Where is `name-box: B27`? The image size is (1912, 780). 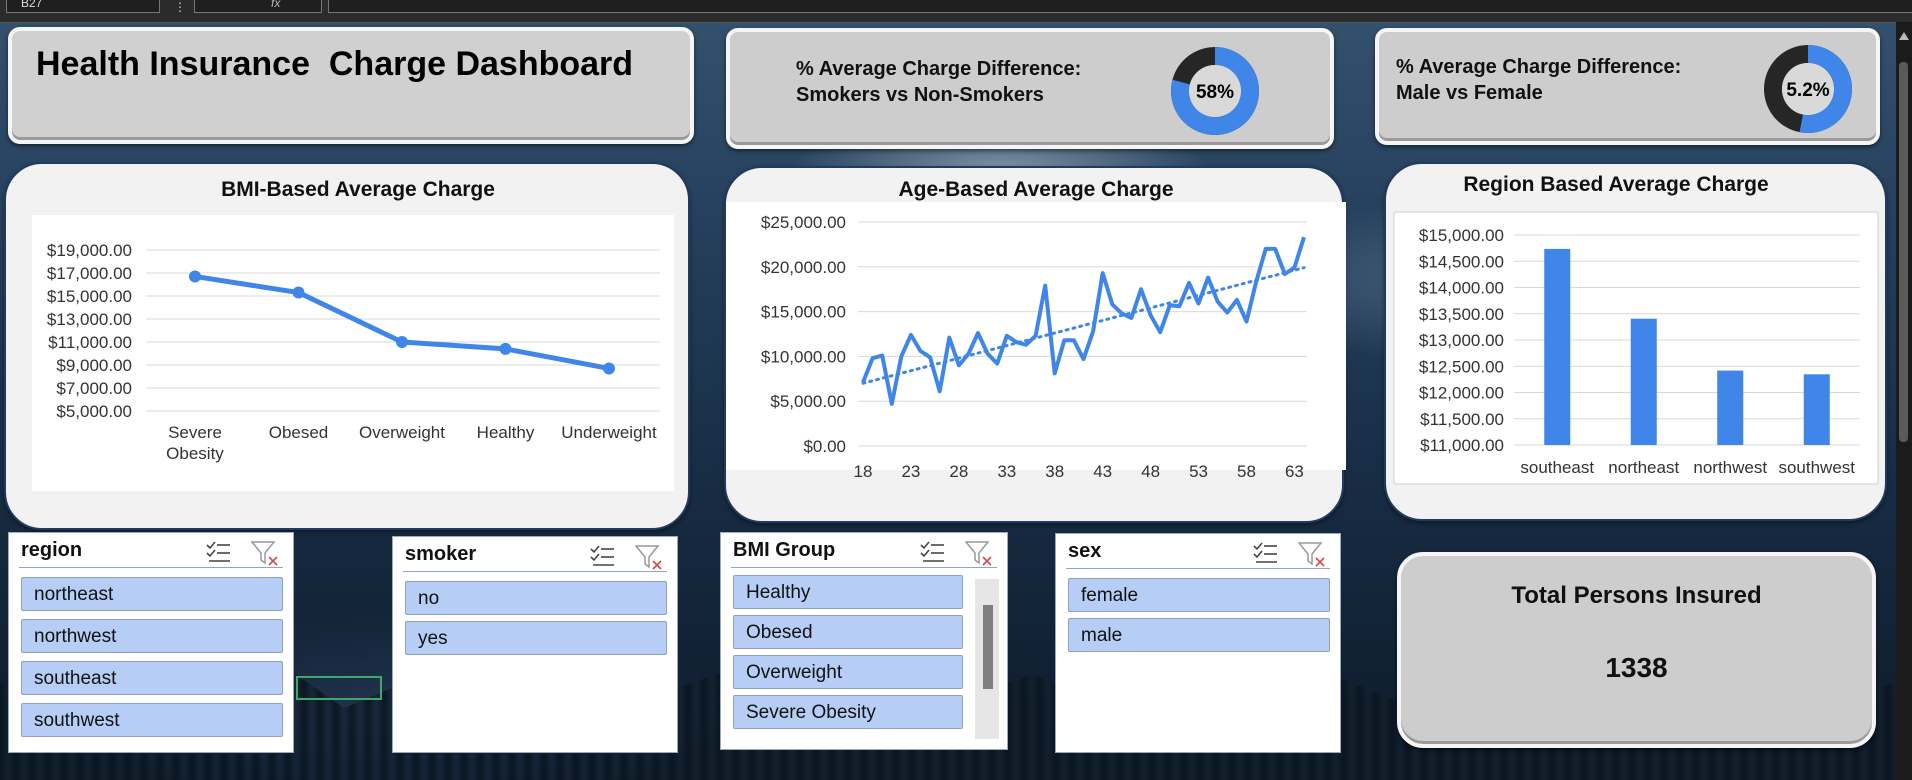
name-box: B27 is located at coordinates (83, 6).